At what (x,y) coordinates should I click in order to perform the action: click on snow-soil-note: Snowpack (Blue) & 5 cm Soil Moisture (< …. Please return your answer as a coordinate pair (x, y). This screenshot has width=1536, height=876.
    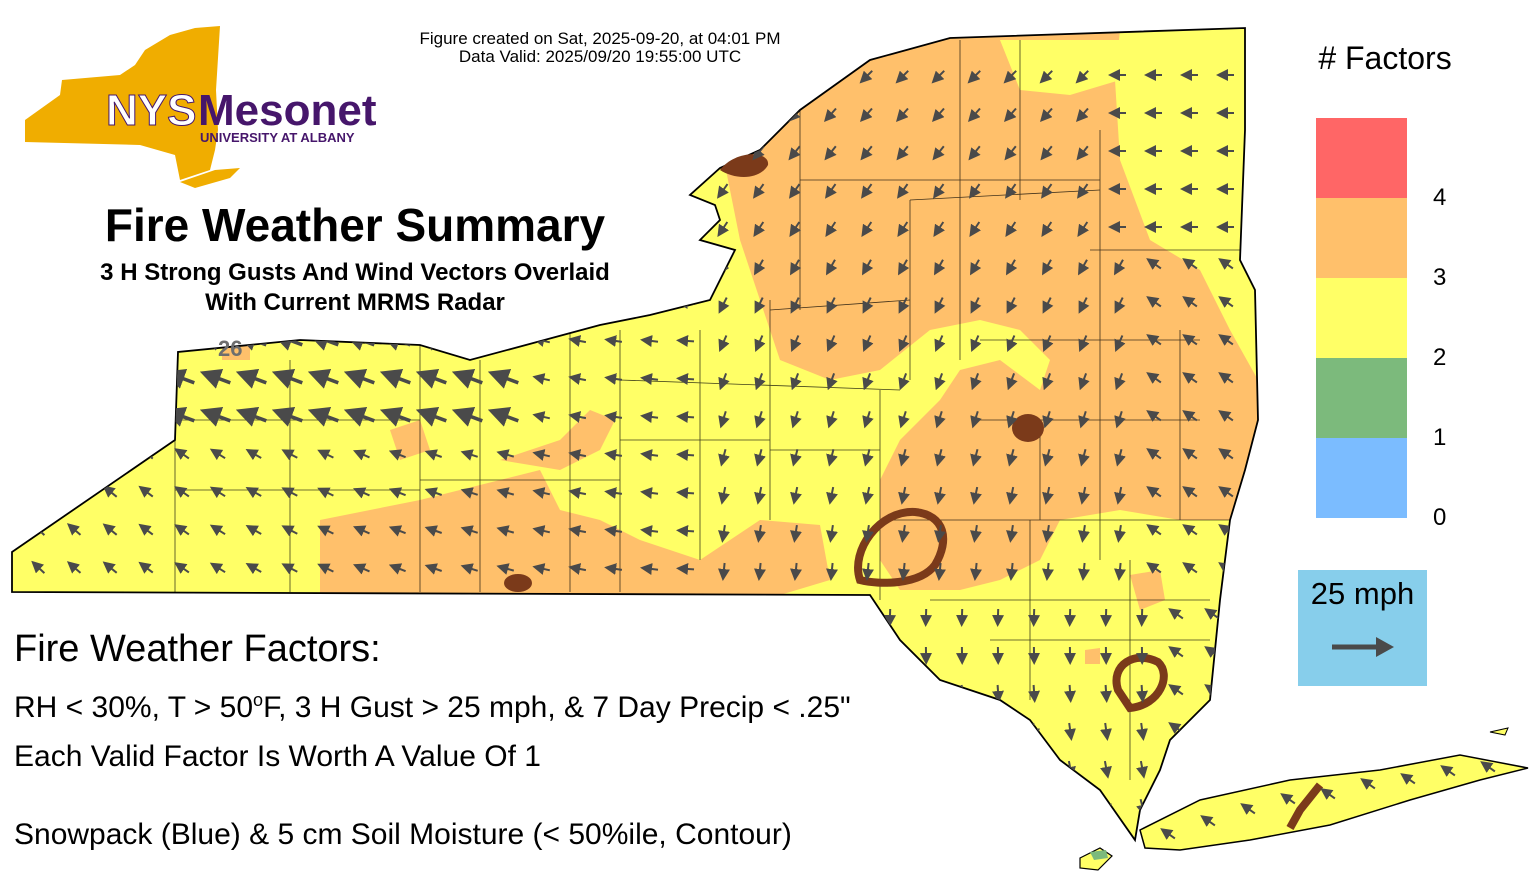
    Looking at the image, I should click on (403, 834).